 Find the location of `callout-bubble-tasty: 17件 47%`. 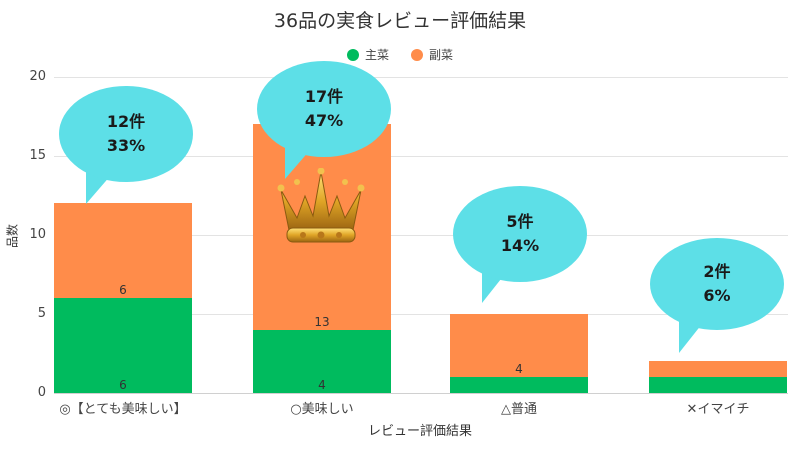

callout-bubble-tasty: 17件 47% is located at coordinates (324, 109).